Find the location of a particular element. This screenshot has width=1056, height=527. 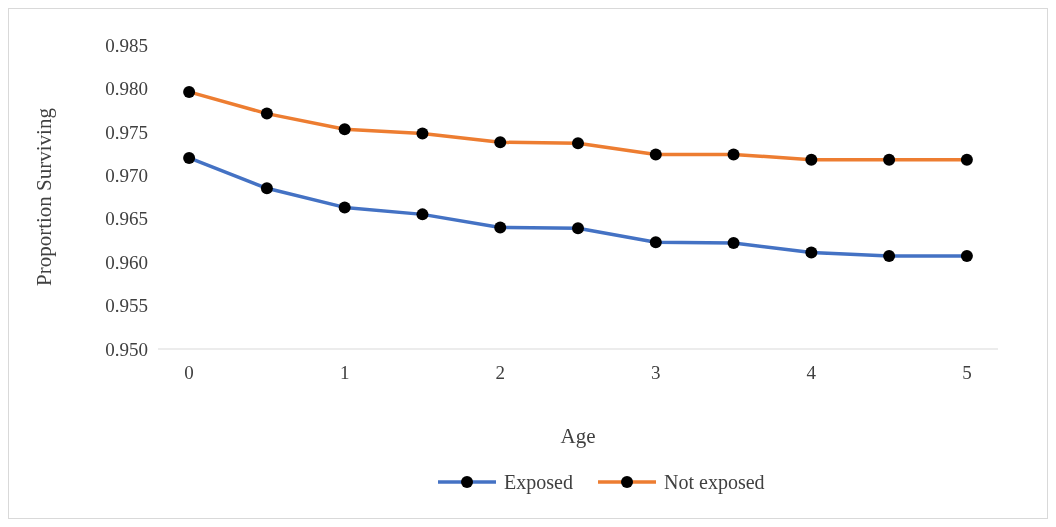

x-tick-label: 4 is located at coordinates (811, 372).